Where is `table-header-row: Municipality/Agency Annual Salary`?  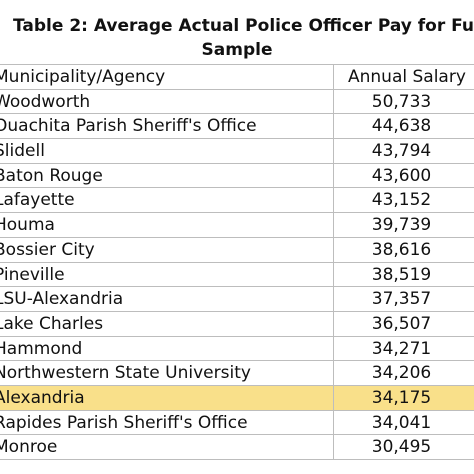 table-header-row: Municipality/Agency Annual Salary is located at coordinates (237, 77).